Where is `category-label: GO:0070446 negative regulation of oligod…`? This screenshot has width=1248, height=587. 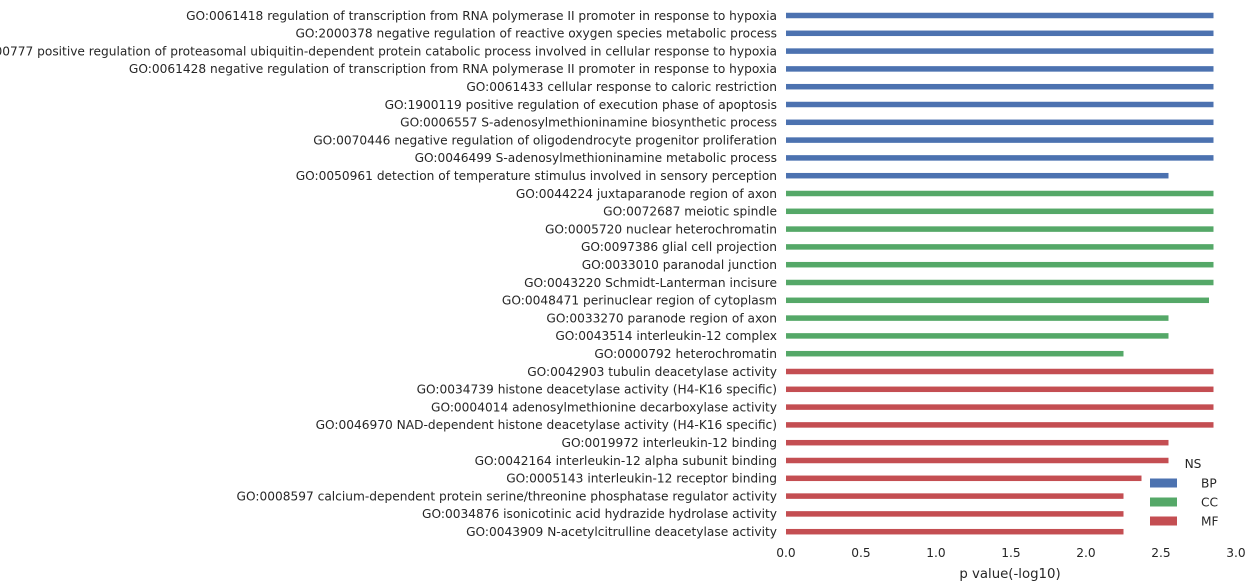 category-label: GO:0070446 negative regulation of oligod… is located at coordinates (545, 140).